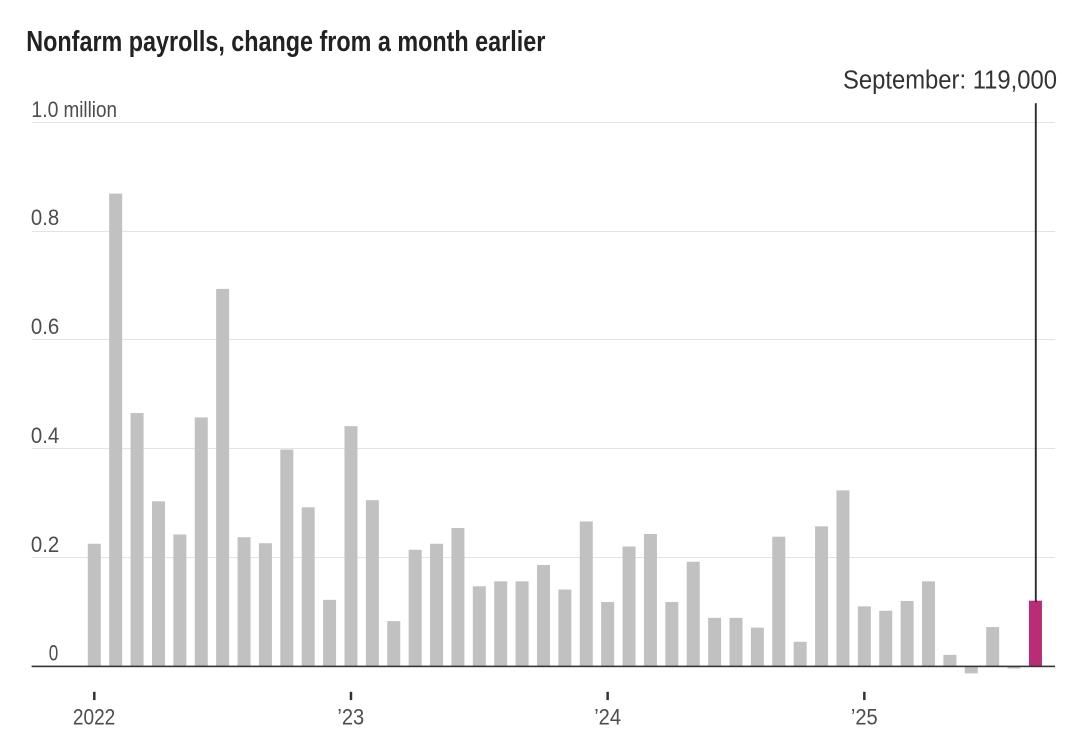  Describe the element at coordinates (45, 326) in the screenshot. I see `svg-text: 0.6` at that location.